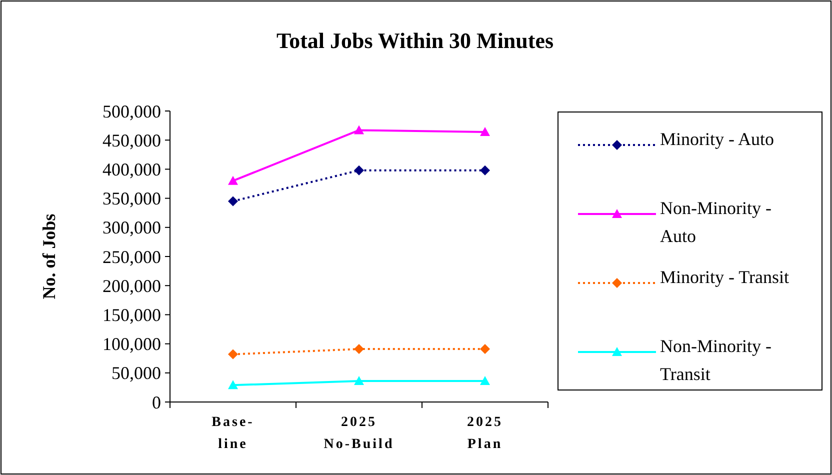  What do you see at coordinates (233, 433) in the screenshot?
I see `x-tick-label: Base- line` at bounding box center [233, 433].